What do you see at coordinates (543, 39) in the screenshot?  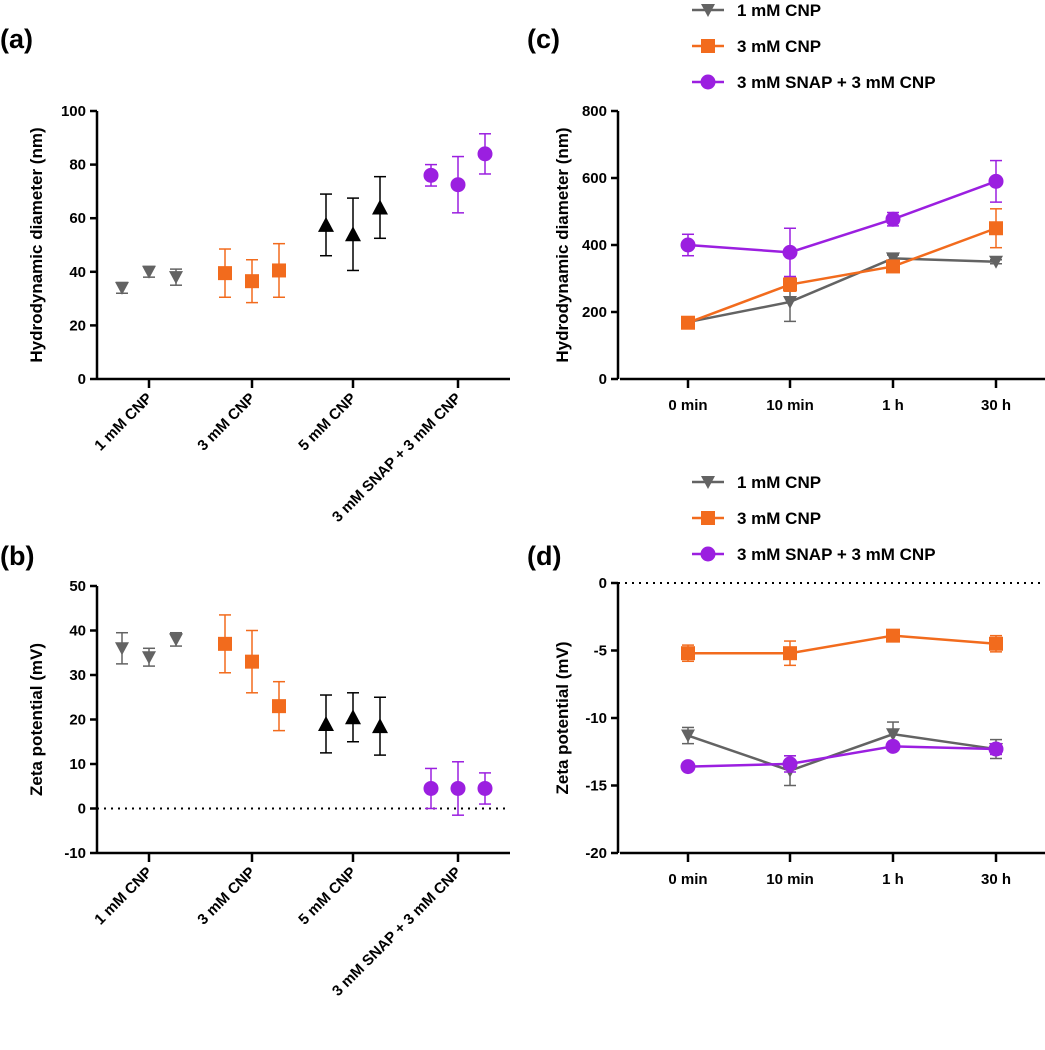 I see `panel-label-c: (c)` at bounding box center [543, 39].